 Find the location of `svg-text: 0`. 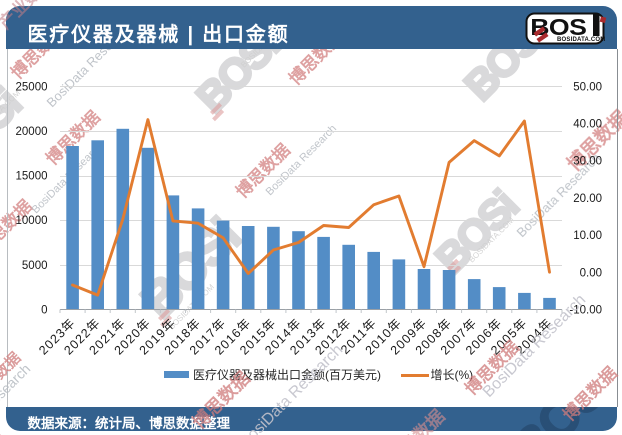

svg-text: 0 is located at coordinates (44, 311).